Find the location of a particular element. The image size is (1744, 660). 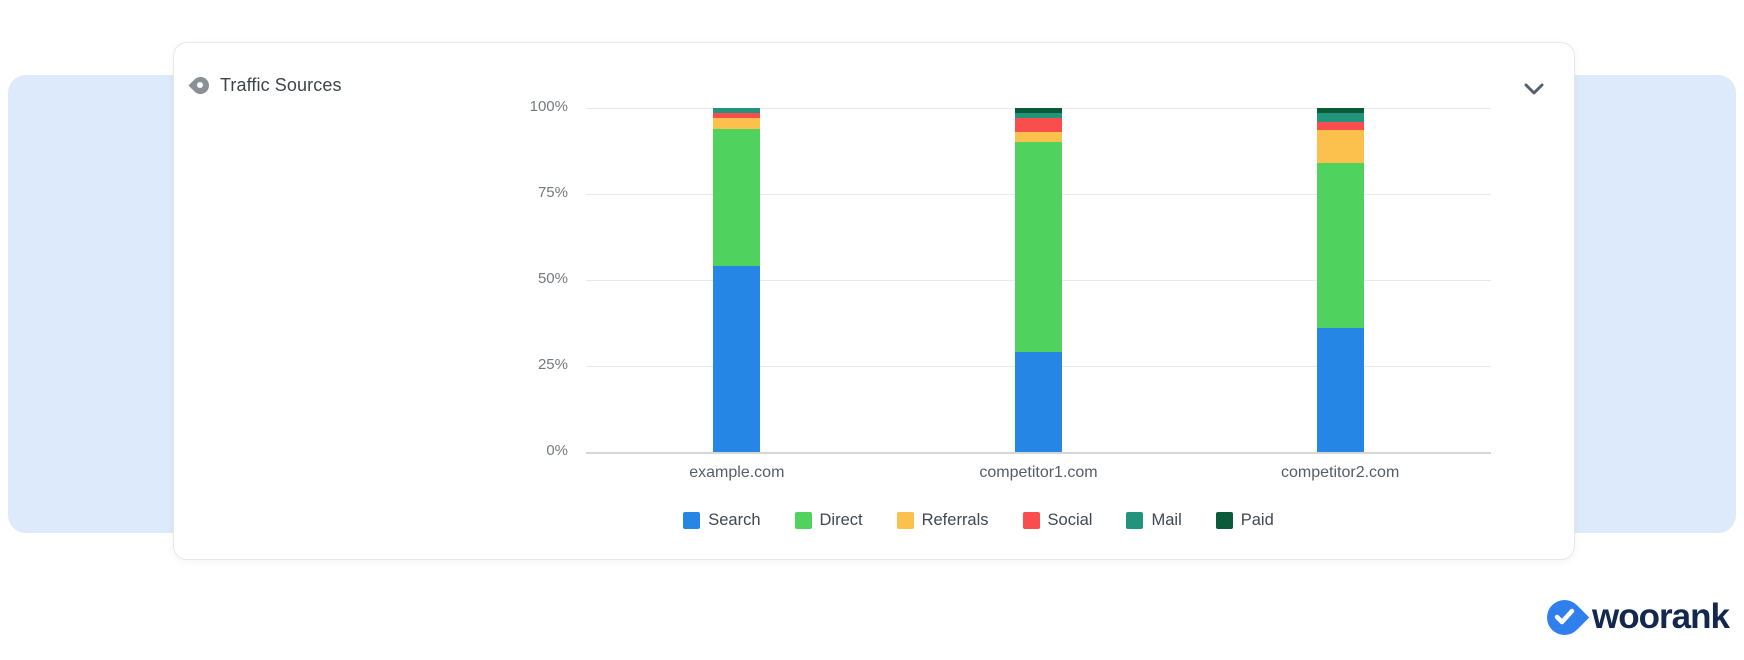

legend: Search Direct Referrals Social Mail Paid is located at coordinates (978, 520).